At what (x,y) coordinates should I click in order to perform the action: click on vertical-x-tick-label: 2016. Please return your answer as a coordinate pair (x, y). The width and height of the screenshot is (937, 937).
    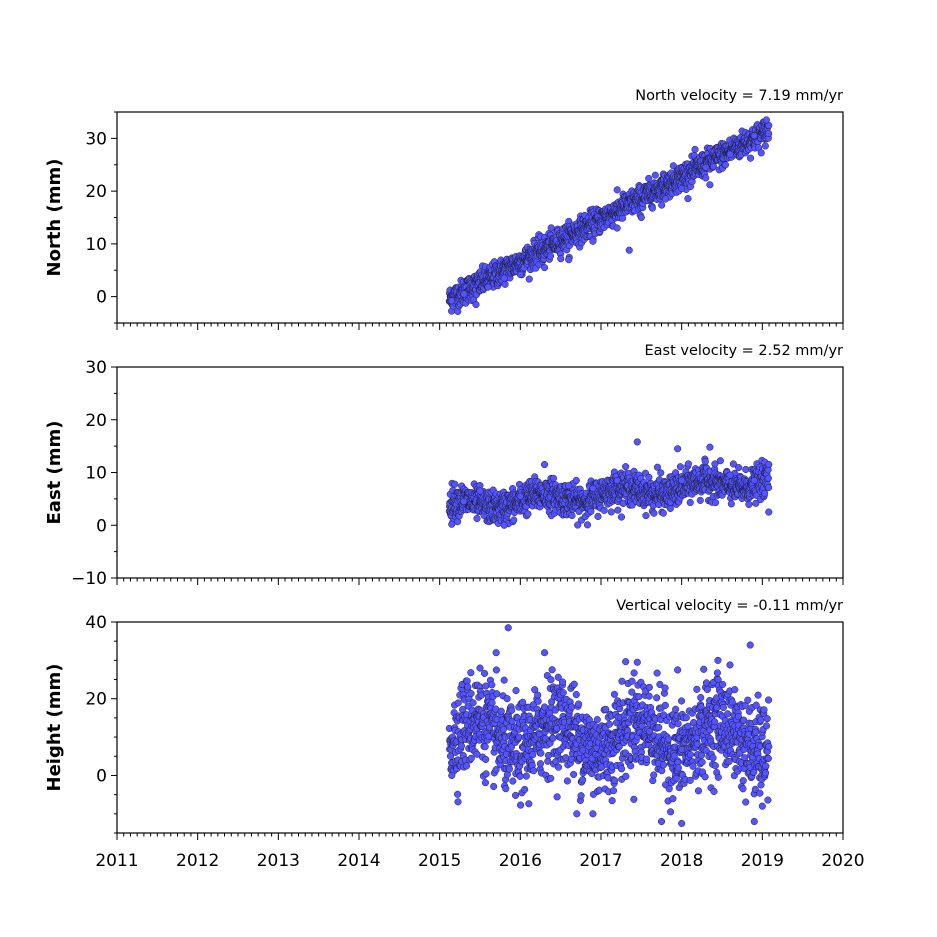
    Looking at the image, I should click on (520, 861).